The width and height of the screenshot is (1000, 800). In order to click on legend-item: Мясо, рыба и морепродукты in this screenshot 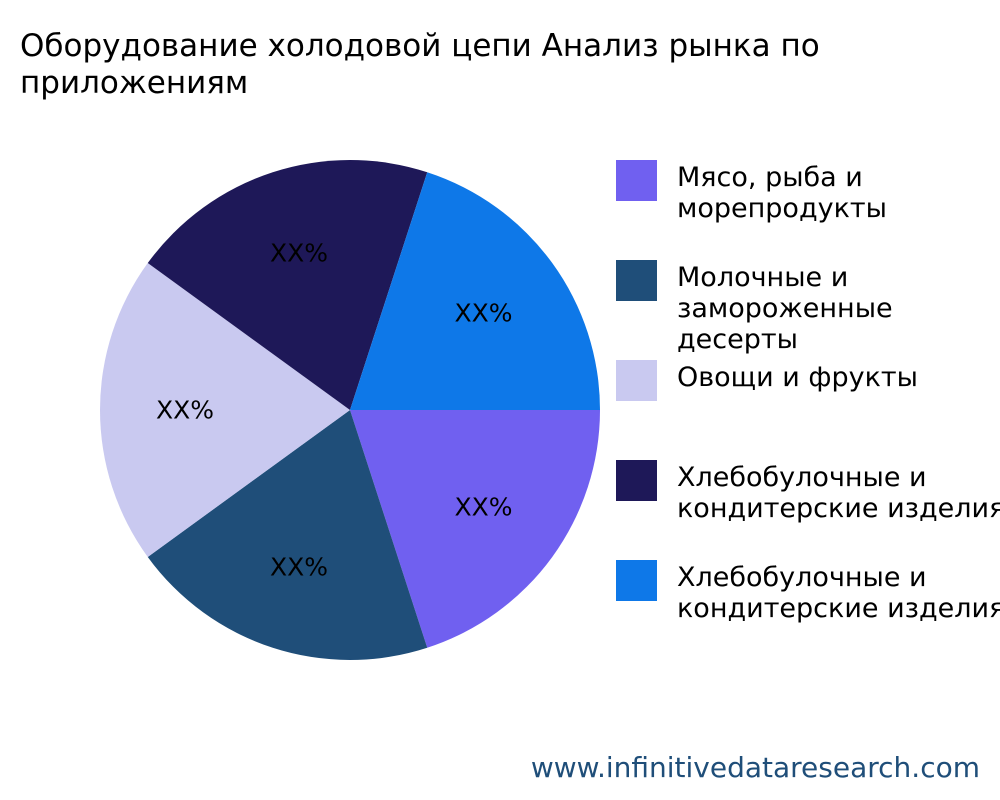, I will do `click(808, 192)`.